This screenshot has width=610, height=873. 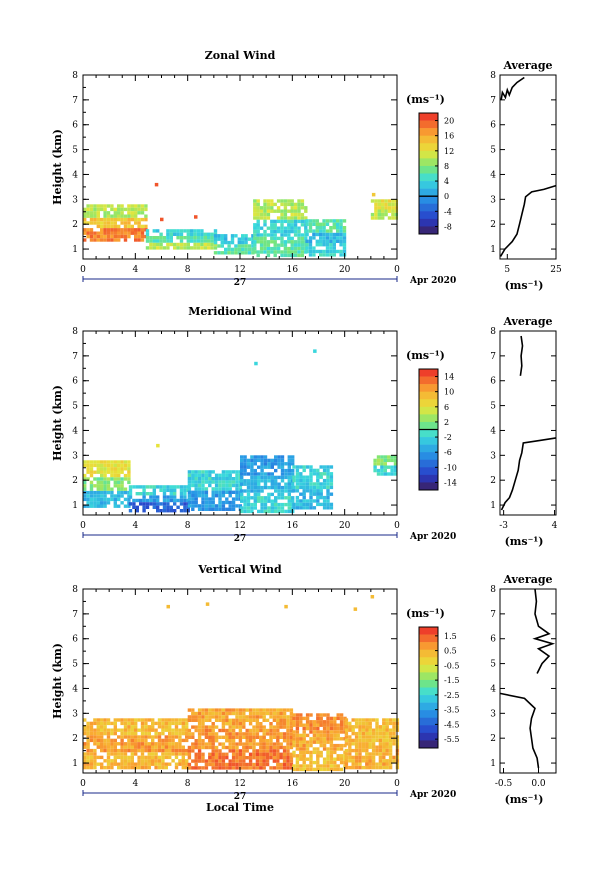 I want to click on x-tick-label: 0, so click(x=397, y=270).